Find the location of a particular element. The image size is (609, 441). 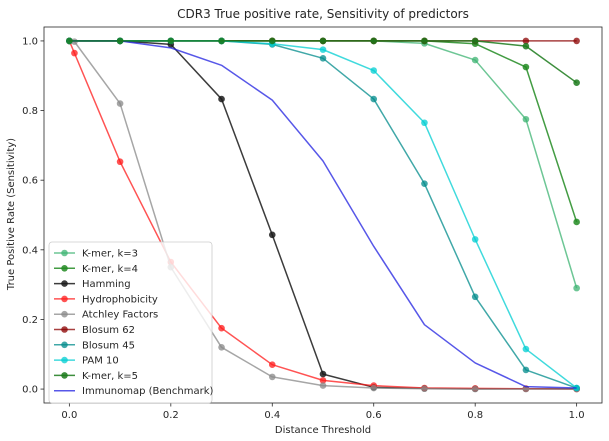

legend-label: Blosum 62 is located at coordinates (108, 330).